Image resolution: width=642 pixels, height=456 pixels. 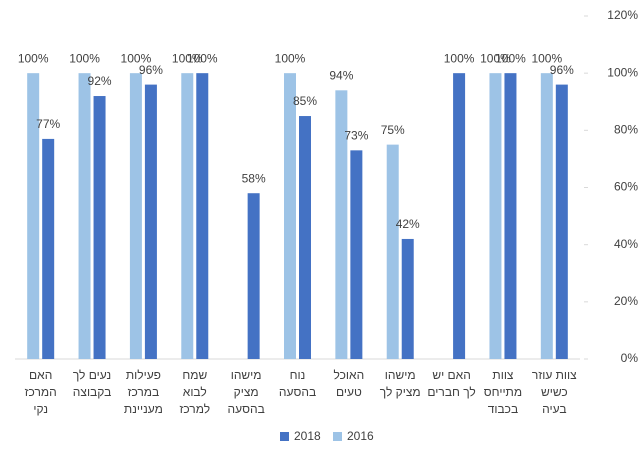 I want to click on x-tick-label: בעיה, so click(x=554, y=409).